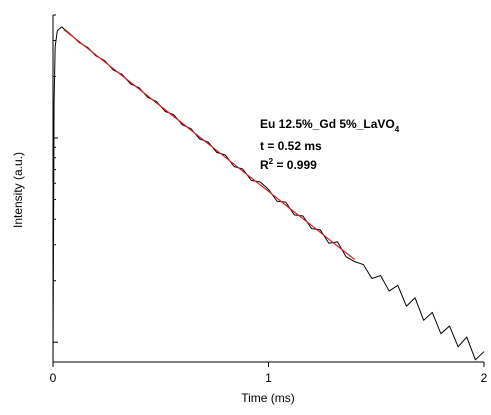 The width and height of the screenshot is (491, 415). Describe the element at coordinates (53, 378) in the screenshot. I see `x-tick-label: 0` at that location.